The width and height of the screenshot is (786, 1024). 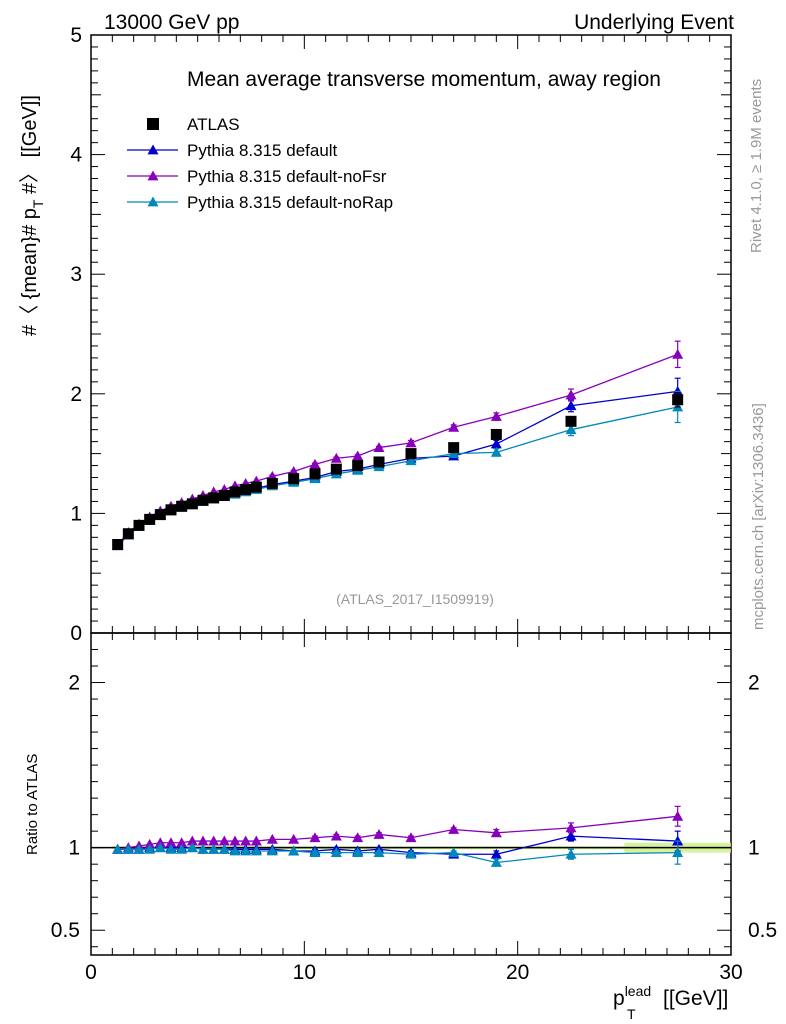 I want to click on x-axis-label-sup: lead, so click(x=638, y=991).